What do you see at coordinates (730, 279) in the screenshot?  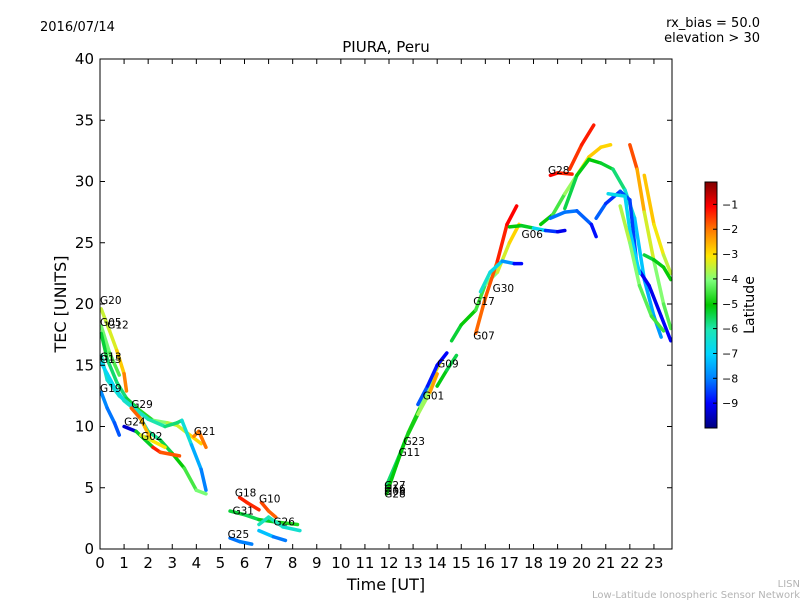 I see `colorbar-tick-label: −4` at bounding box center [730, 279].